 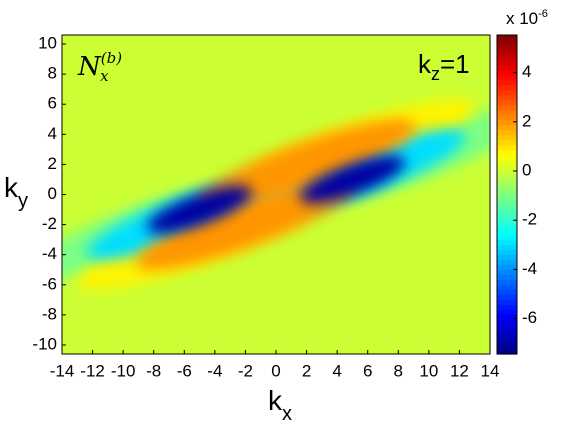 What do you see at coordinates (275, 370) in the screenshot?
I see `x-tick-label: 0` at bounding box center [275, 370].